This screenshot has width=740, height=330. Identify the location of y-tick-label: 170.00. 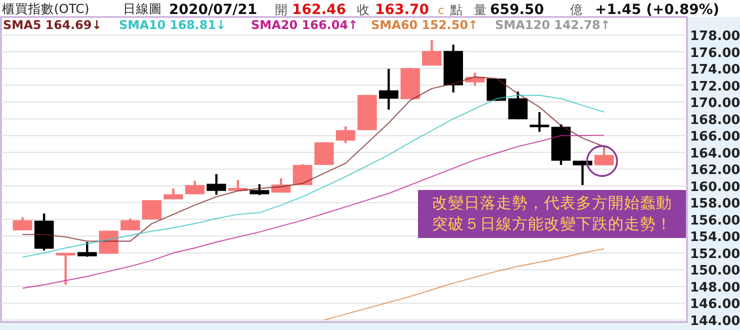
(715, 104).